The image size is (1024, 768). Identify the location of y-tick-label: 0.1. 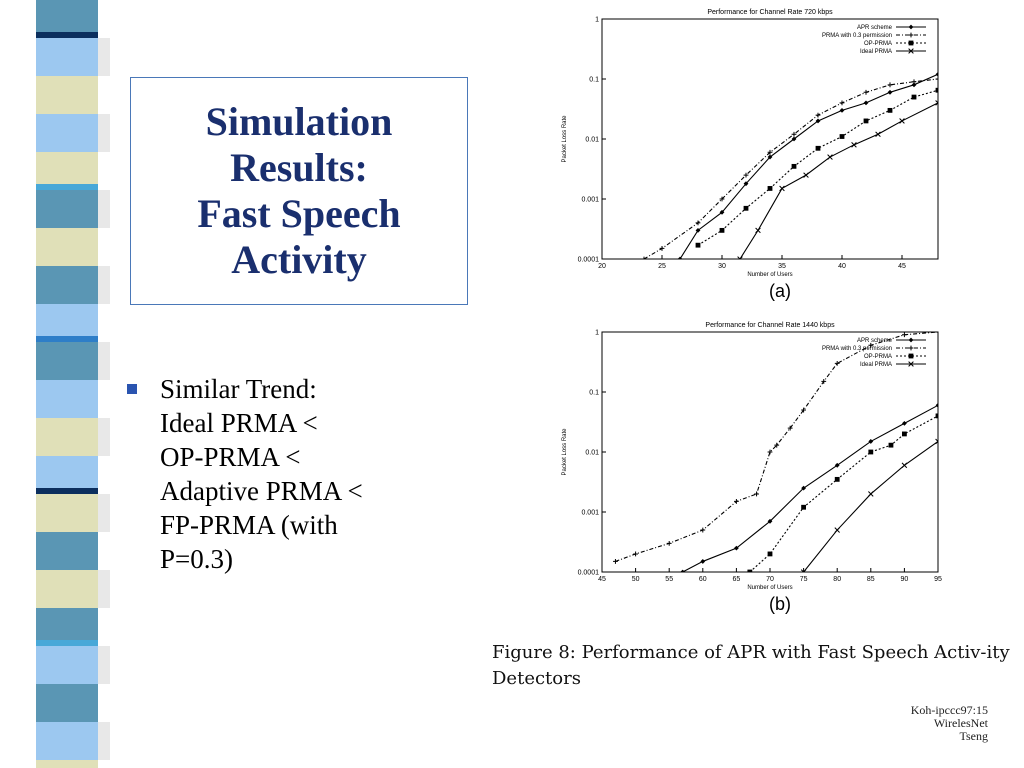
(594, 80).